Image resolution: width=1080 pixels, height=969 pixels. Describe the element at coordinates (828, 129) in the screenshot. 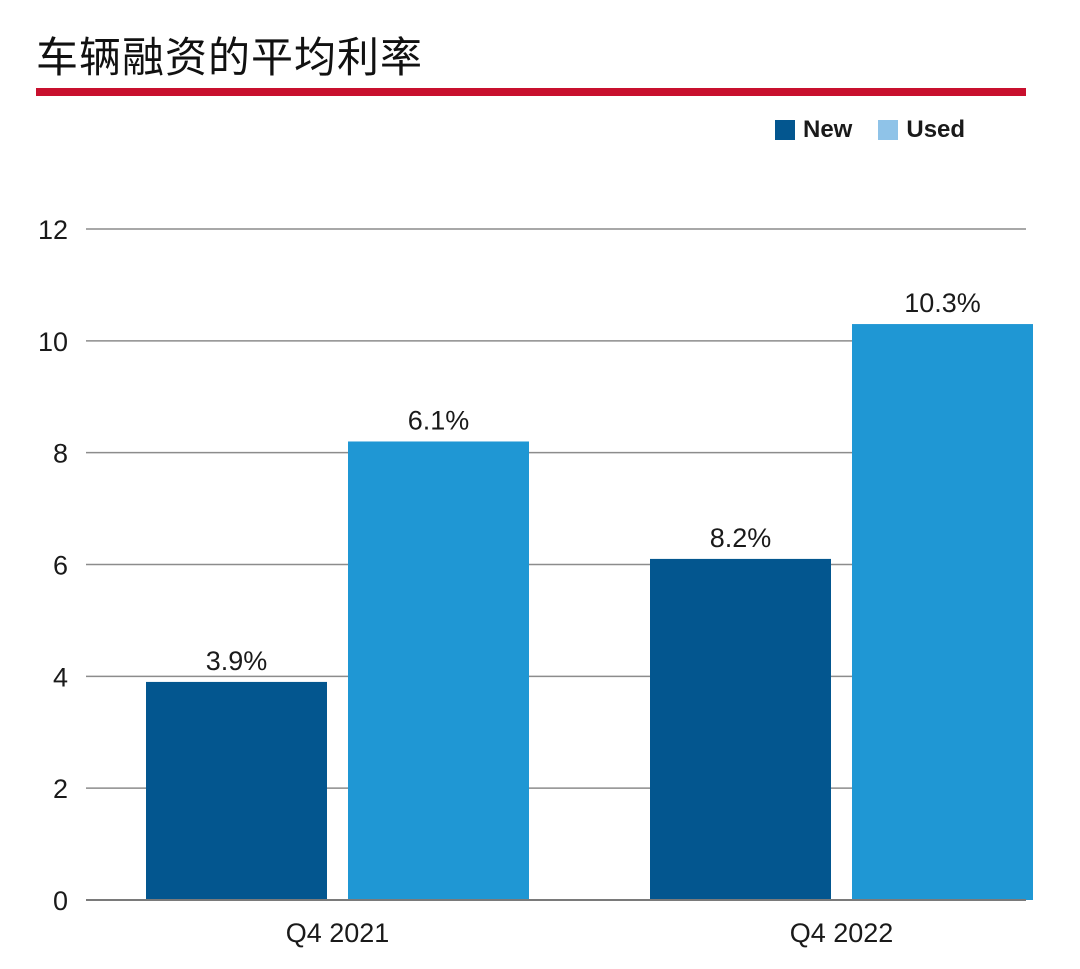

I see `legend-label-new: New` at that location.